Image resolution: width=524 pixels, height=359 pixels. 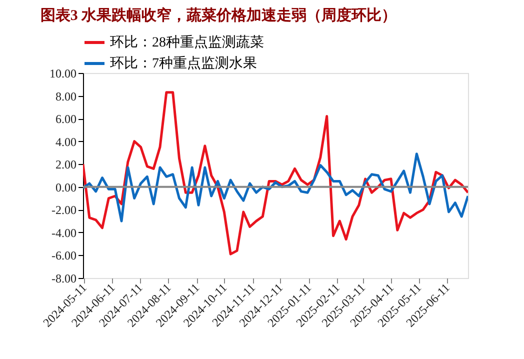 What do you see at coordinates (66, 96) in the screenshot?
I see `y-tick-label: 8.00` at bounding box center [66, 96].